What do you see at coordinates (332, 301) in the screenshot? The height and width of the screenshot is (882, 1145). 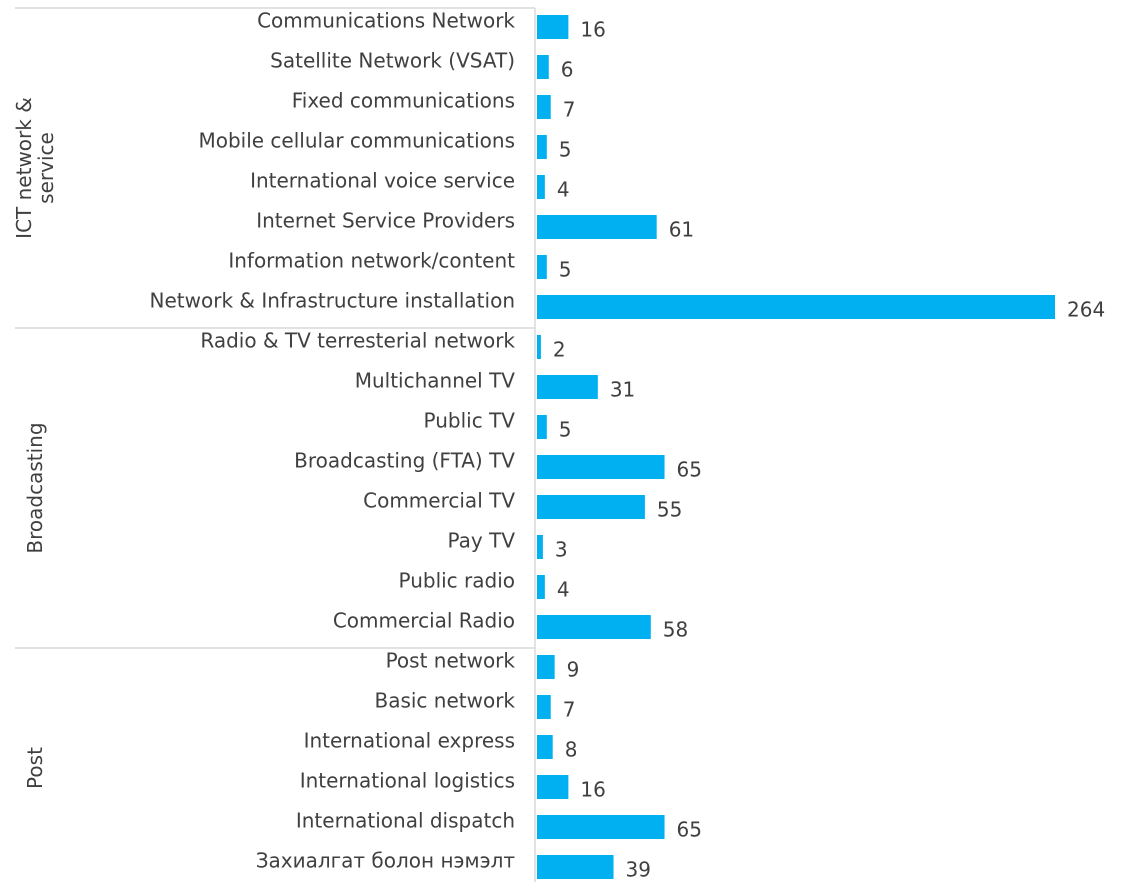 I see `category-label: Network & Infrastructure installation` at bounding box center [332, 301].